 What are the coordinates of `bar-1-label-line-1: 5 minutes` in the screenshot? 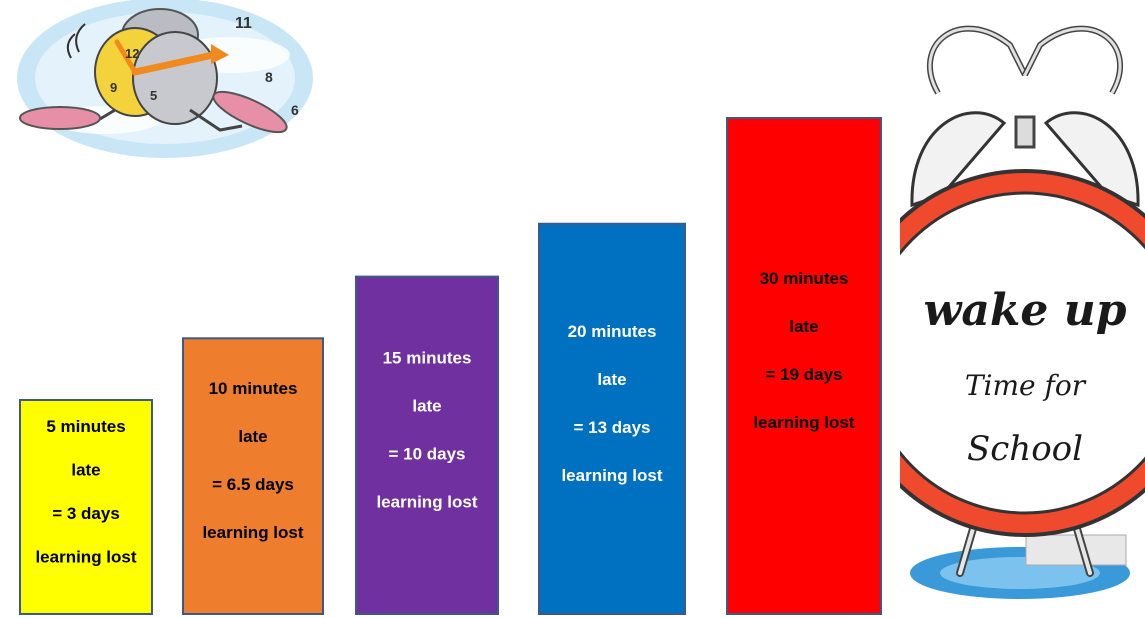 It's located at (85, 426).